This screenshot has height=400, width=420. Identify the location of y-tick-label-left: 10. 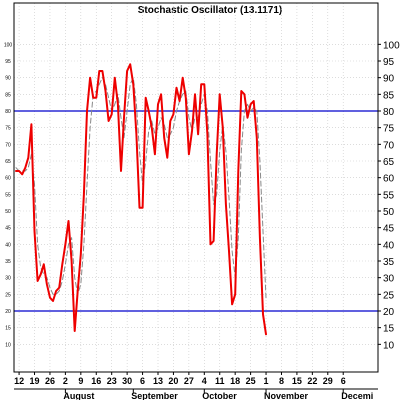
(8, 345).